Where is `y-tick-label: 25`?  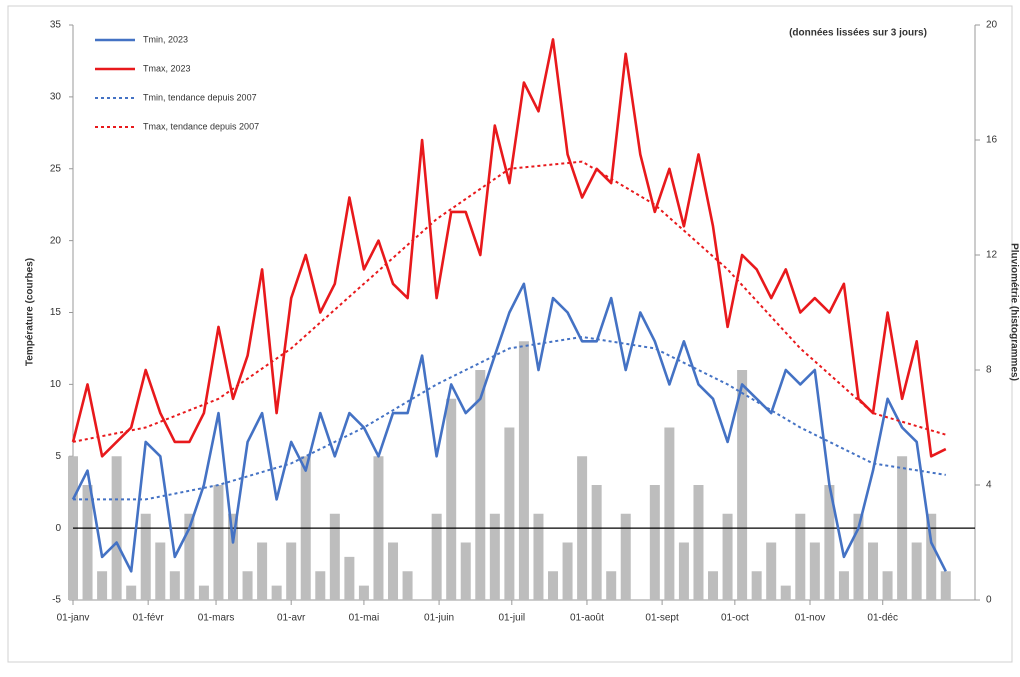 y-tick-label: 25 is located at coordinates (56, 168).